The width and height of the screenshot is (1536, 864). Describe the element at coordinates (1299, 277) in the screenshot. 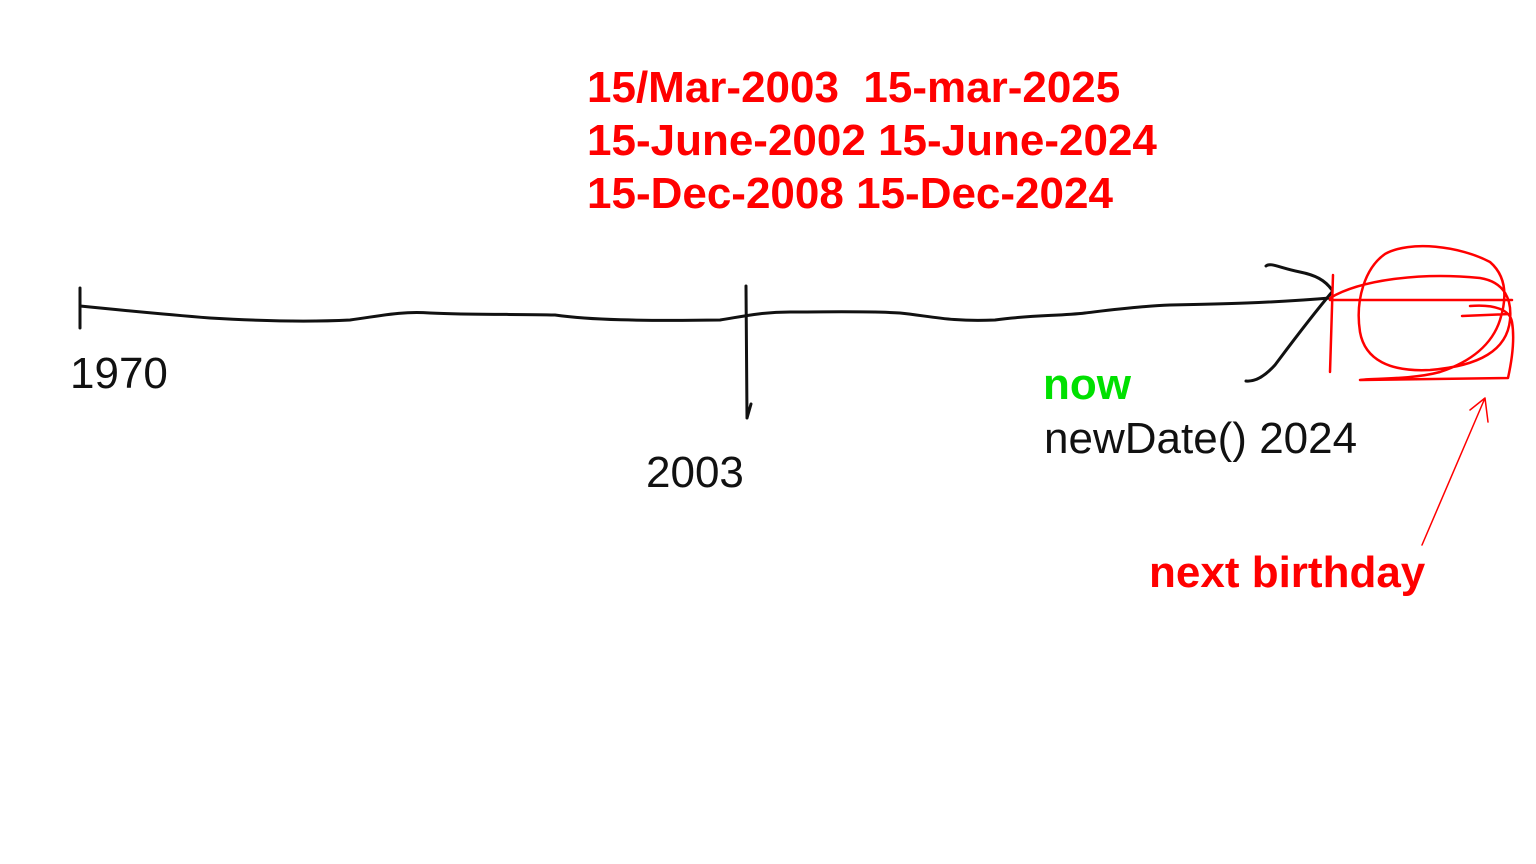

I see `now-arrowhead` at that location.